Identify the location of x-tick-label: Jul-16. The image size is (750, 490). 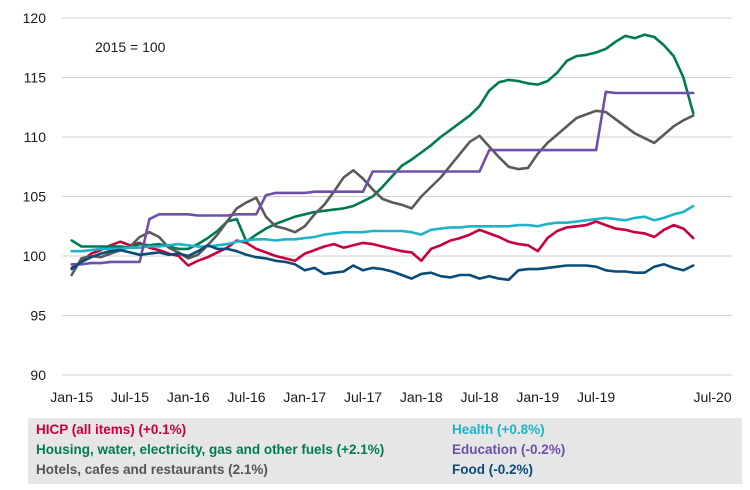
(246, 397).